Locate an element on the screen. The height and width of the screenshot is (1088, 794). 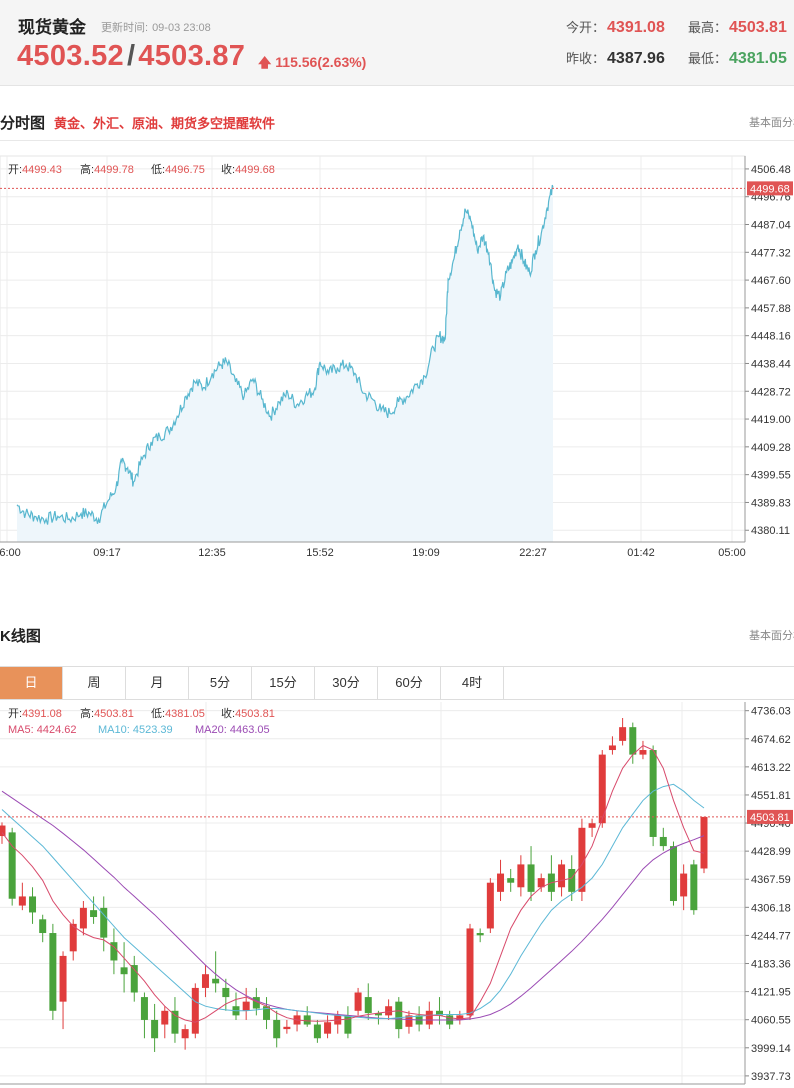
y-tick-label: 4428.72 is located at coordinates (771, 392).